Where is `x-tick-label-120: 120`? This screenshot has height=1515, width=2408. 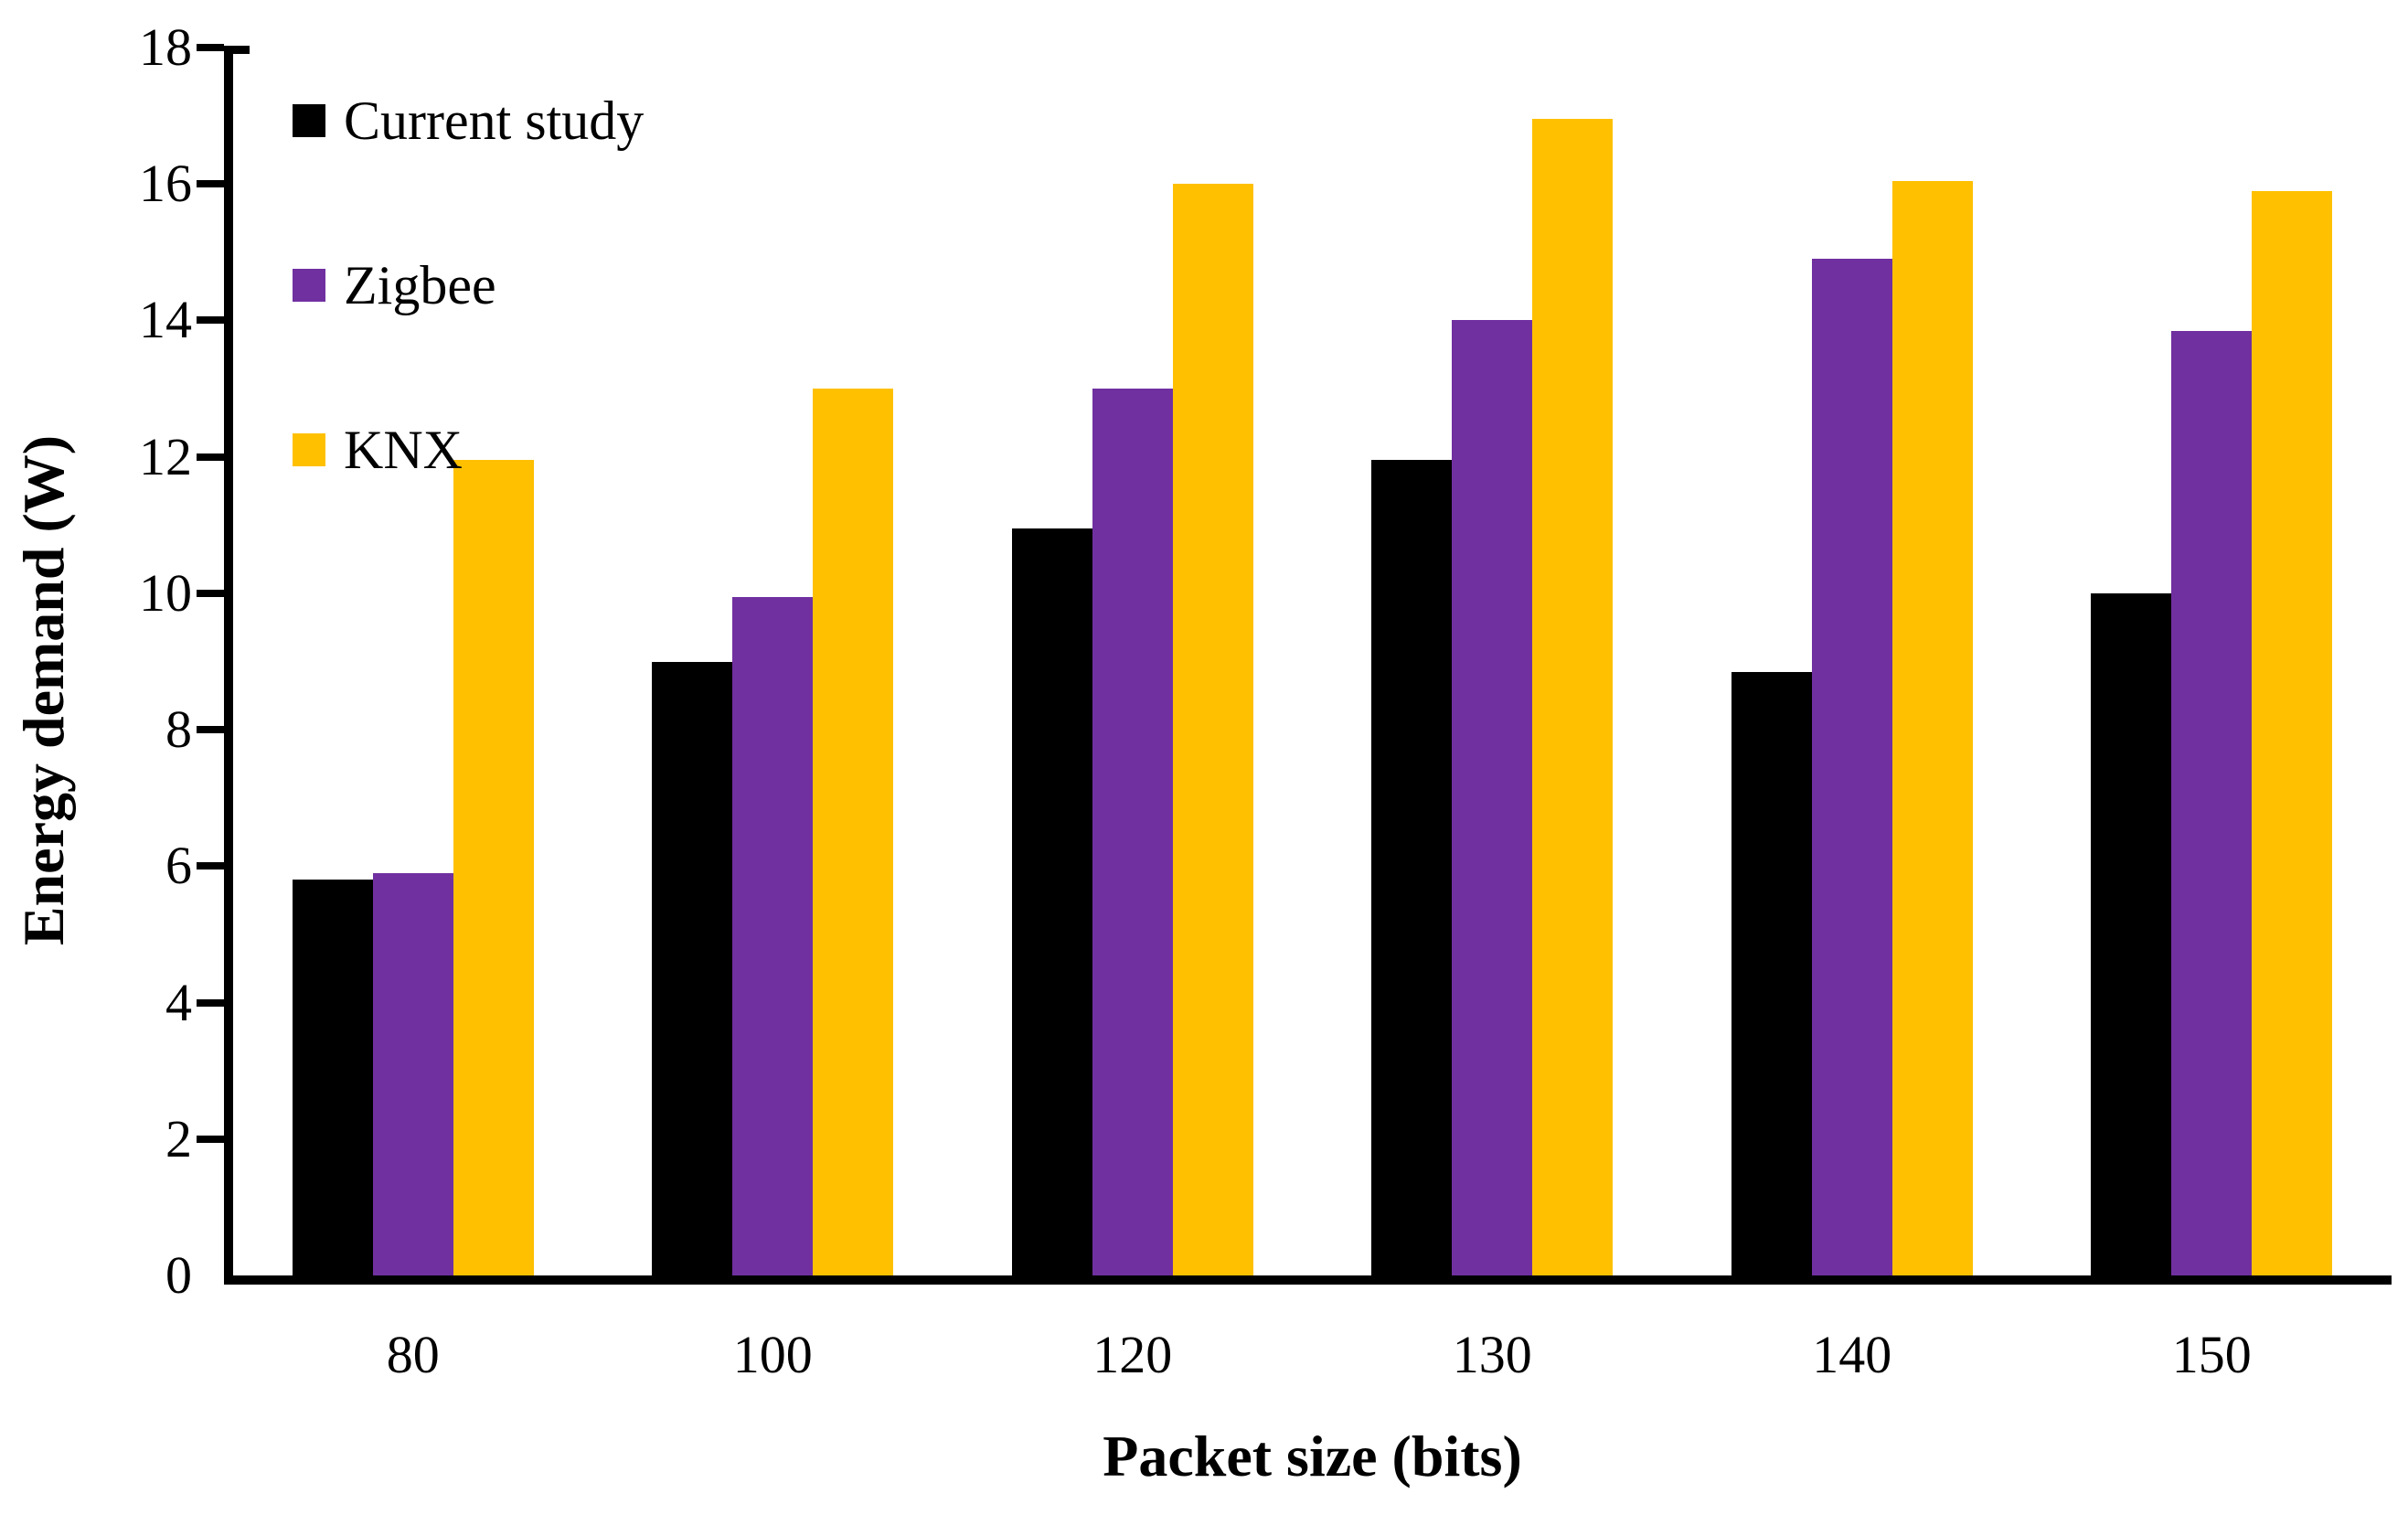
x-tick-label-120: 120 is located at coordinates (1132, 1354).